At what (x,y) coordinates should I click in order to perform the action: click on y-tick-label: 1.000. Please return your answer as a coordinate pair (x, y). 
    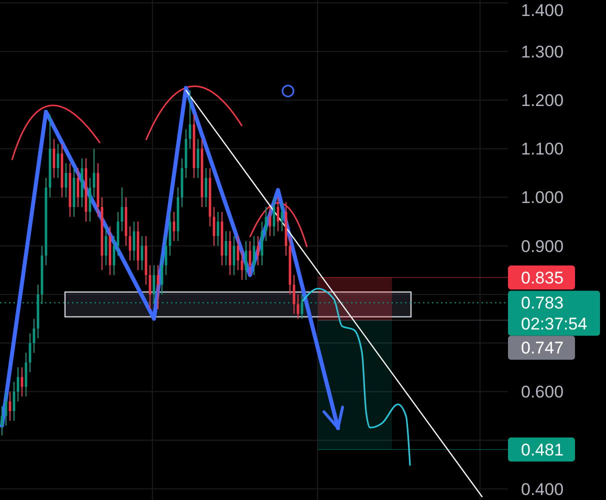
    Looking at the image, I should click on (542, 198).